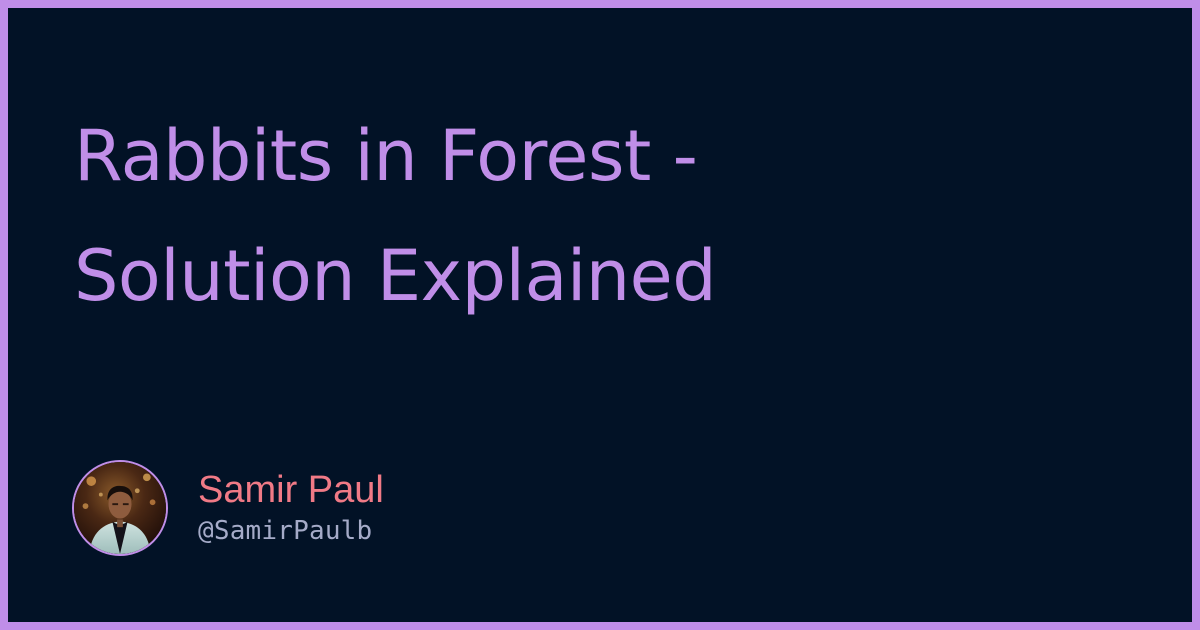  What do you see at coordinates (120, 508) in the screenshot?
I see `avatar` at bounding box center [120, 508].